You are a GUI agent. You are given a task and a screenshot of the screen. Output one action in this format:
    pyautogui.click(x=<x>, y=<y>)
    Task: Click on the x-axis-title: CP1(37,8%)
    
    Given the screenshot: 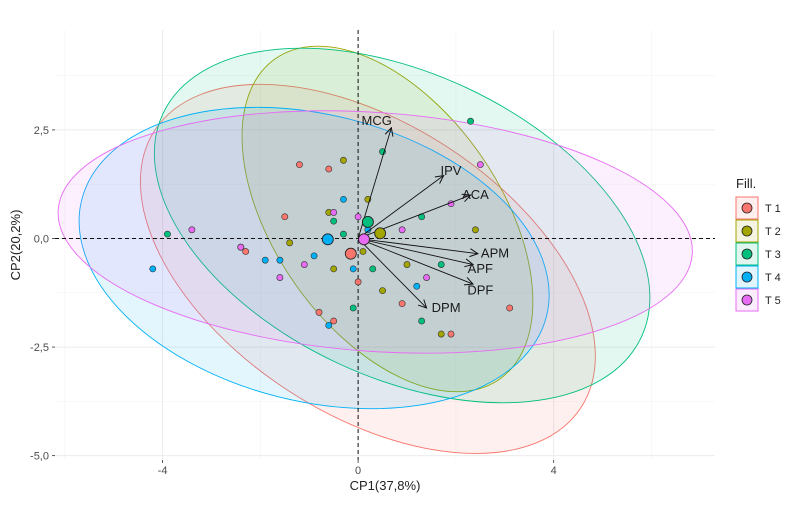 What is the action you would take?
    pyautogui.click(x=385, y=485)
    